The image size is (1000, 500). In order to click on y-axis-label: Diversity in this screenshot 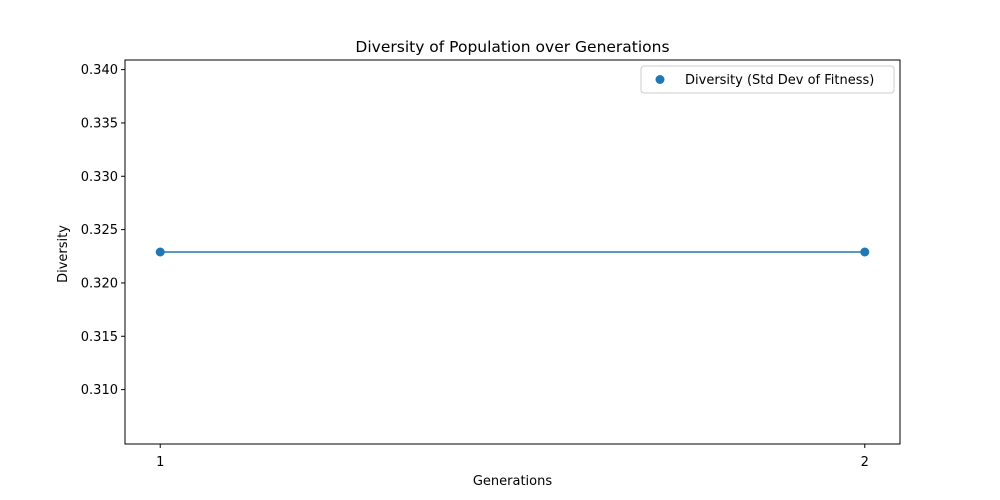, I will do `click(63, 254)`.